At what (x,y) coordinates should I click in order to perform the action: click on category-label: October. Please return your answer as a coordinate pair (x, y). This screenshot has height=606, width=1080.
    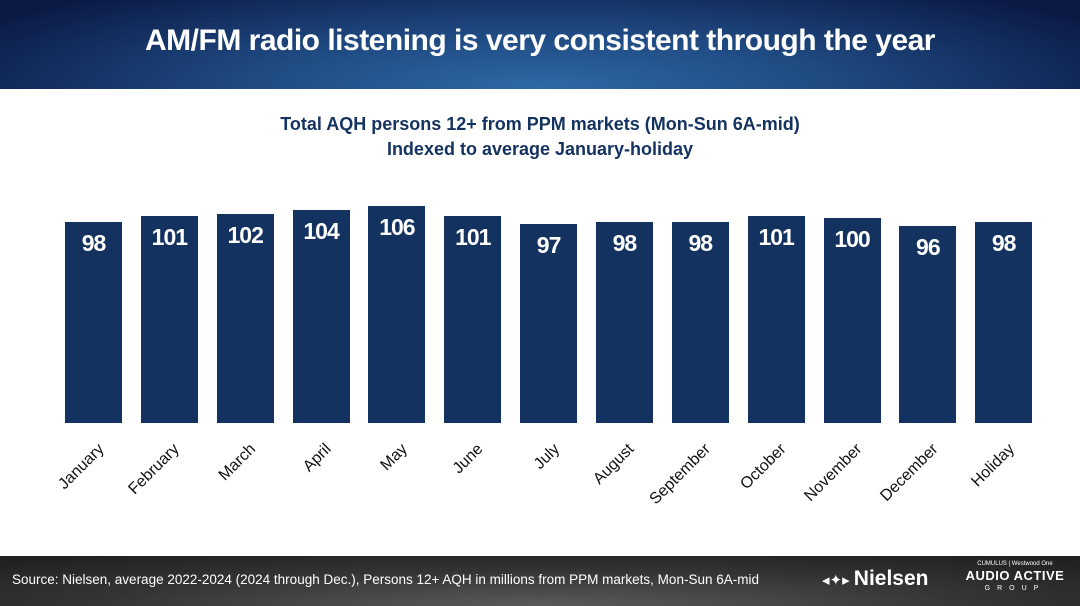
    Looking at the image, I should click on (763, 466).